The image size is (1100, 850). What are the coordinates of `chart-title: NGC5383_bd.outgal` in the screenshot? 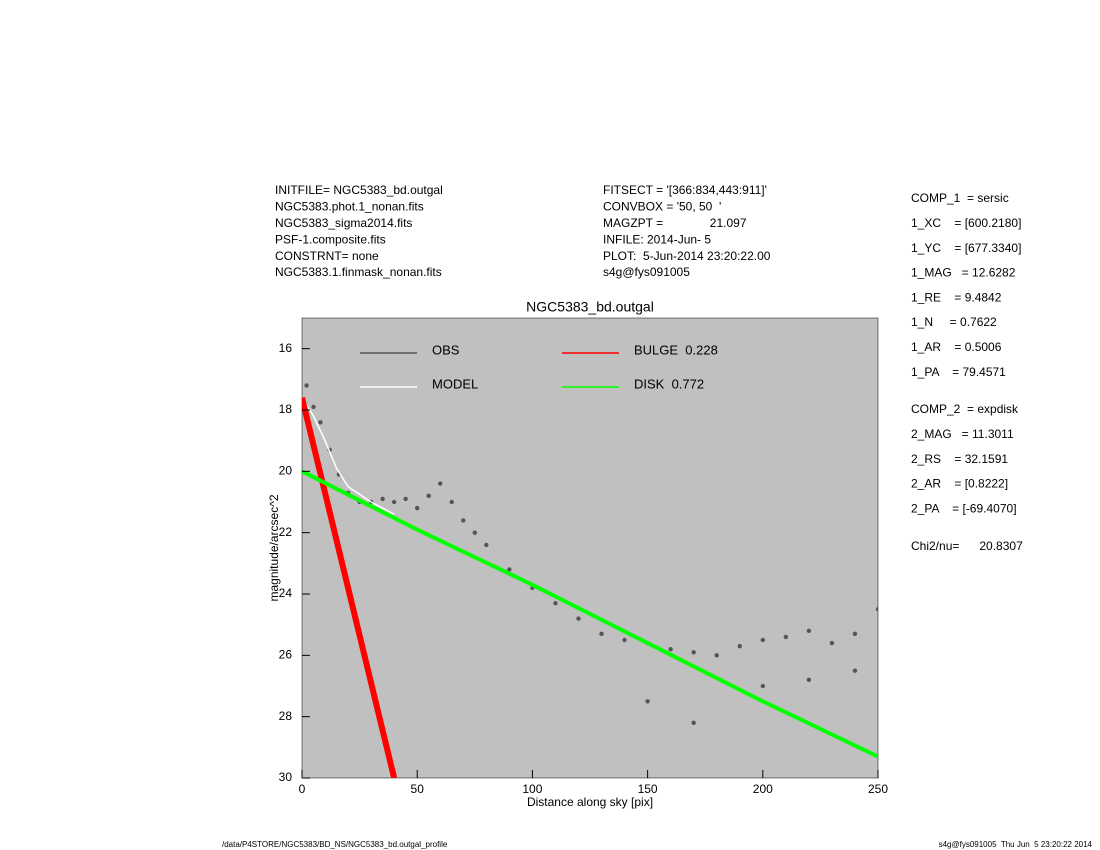 It's located at (590, 307).